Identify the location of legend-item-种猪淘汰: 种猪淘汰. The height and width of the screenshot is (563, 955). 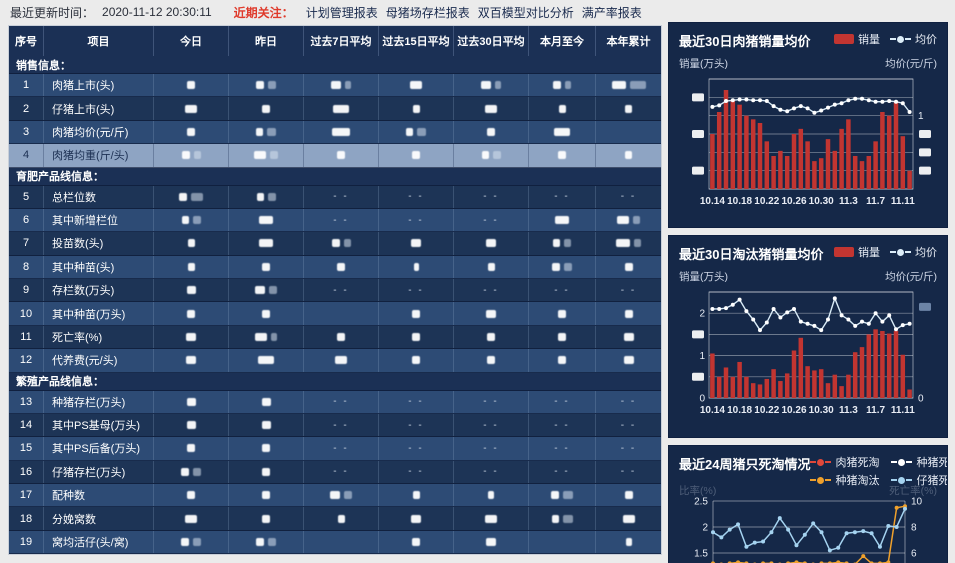
(844, 480).